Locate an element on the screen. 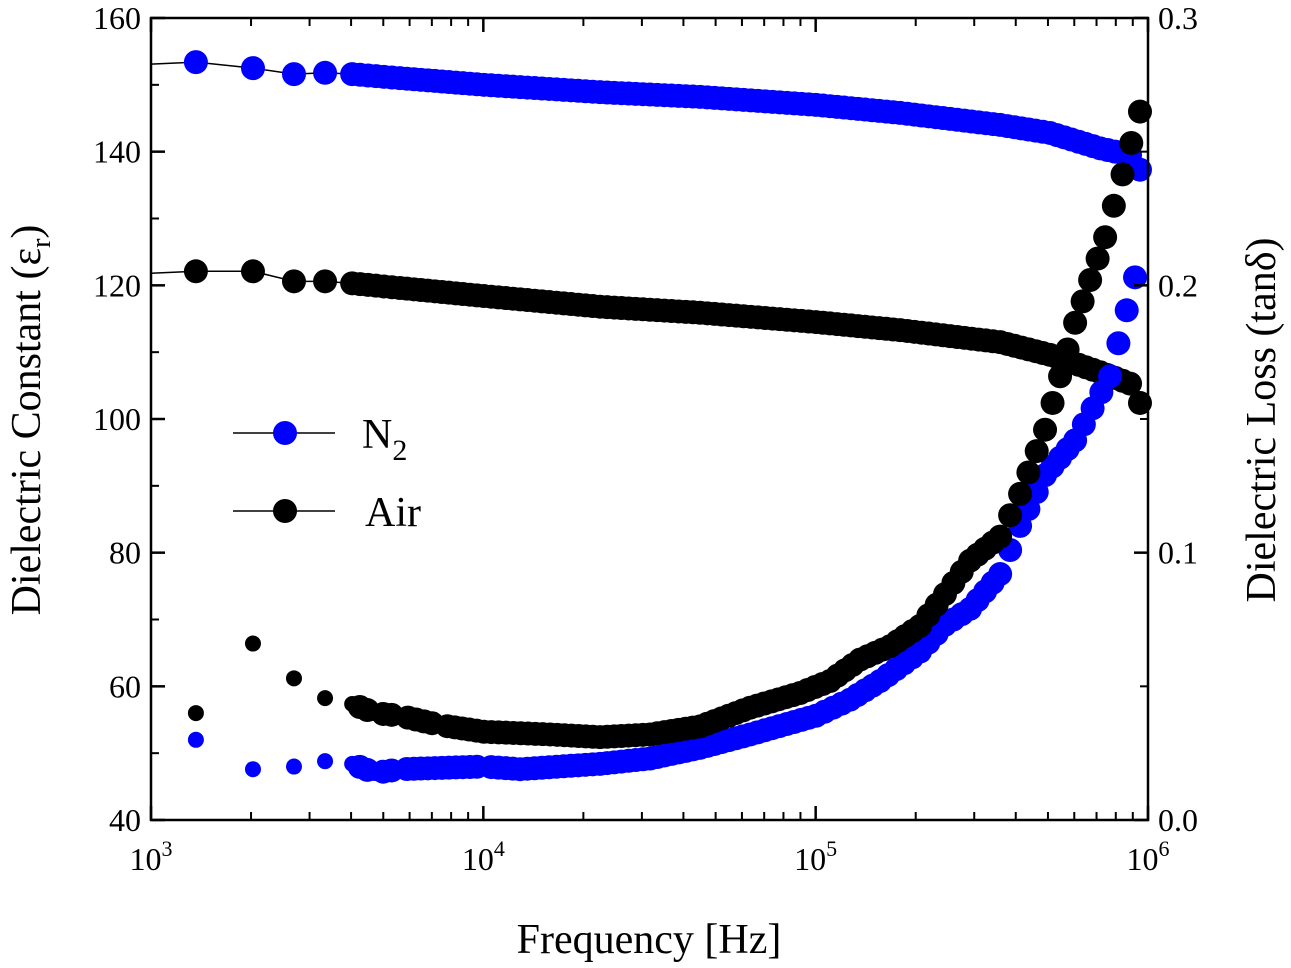 The width and height of the screenshot is (1291, 968). y-left-tick-label: 120 is located at coordinates (117, 285).